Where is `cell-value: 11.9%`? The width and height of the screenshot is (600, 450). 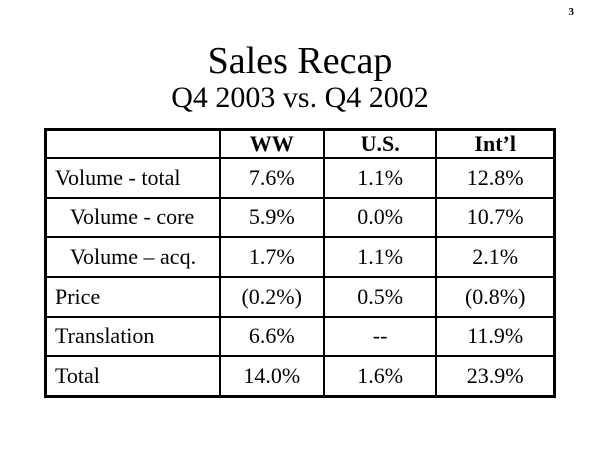
cell-value: 11.9% is located at coordinates (495, 336).